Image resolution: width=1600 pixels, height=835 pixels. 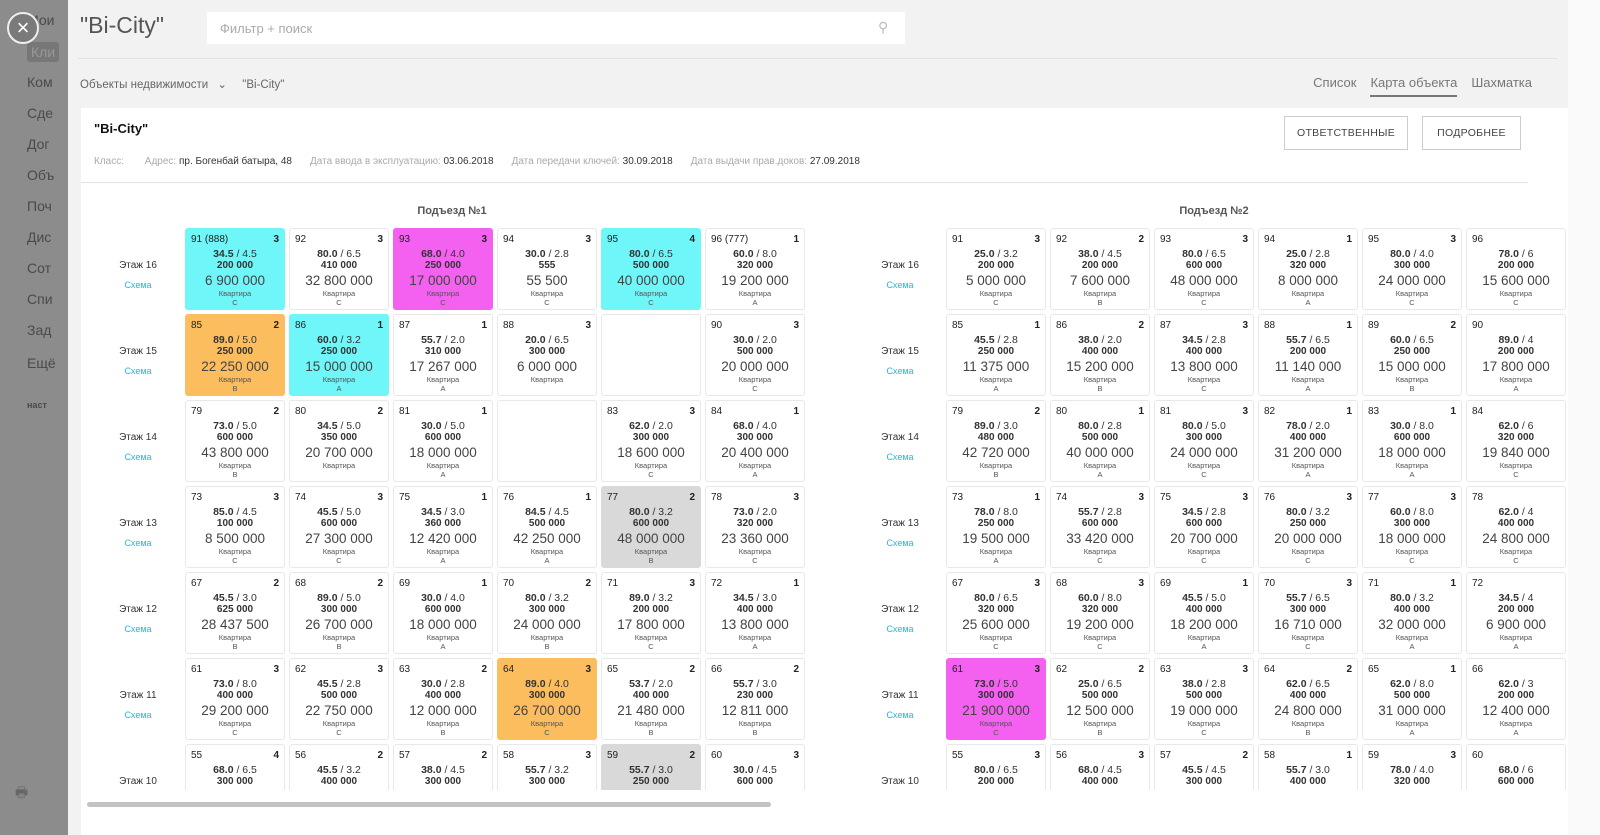 I want to click on apartment-cell: 55 4 68.0 / 6.5 300 000, so click(x=235, y=767).